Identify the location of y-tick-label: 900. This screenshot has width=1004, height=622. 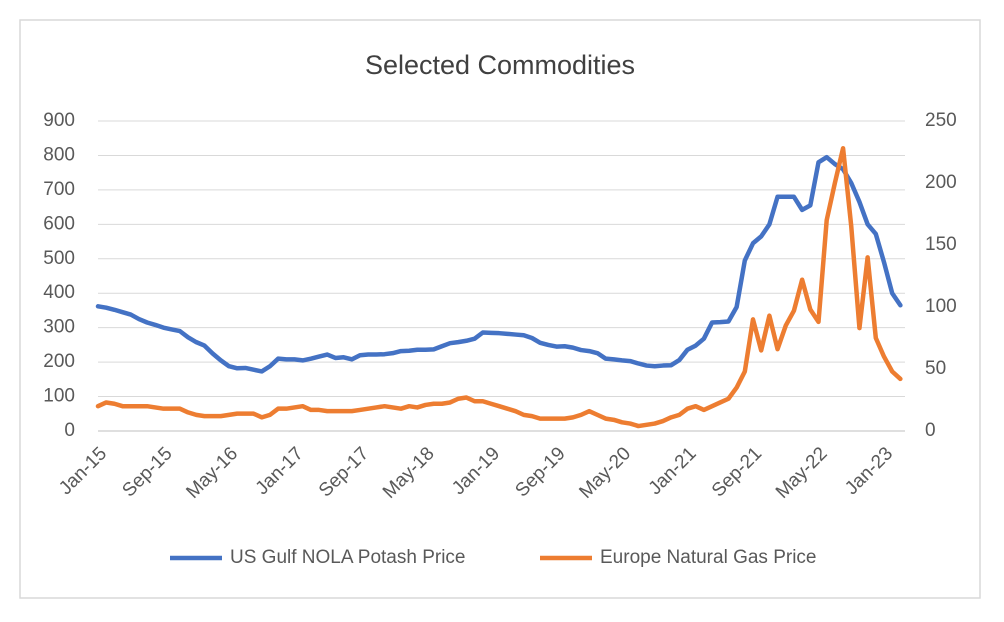
(59, 120).